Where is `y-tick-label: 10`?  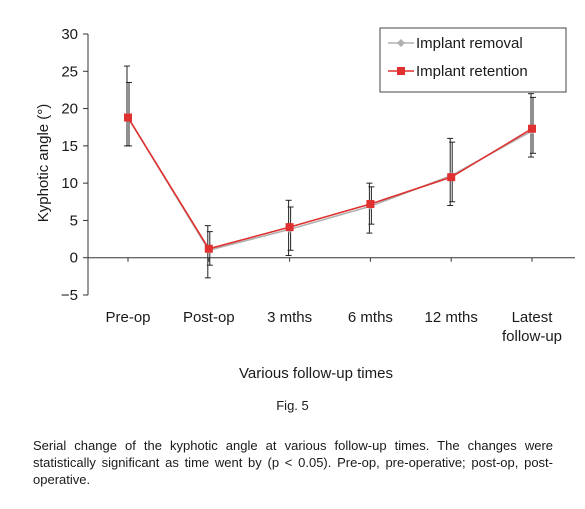 y-tick-label: 10 is located at coordinates (69, 183).